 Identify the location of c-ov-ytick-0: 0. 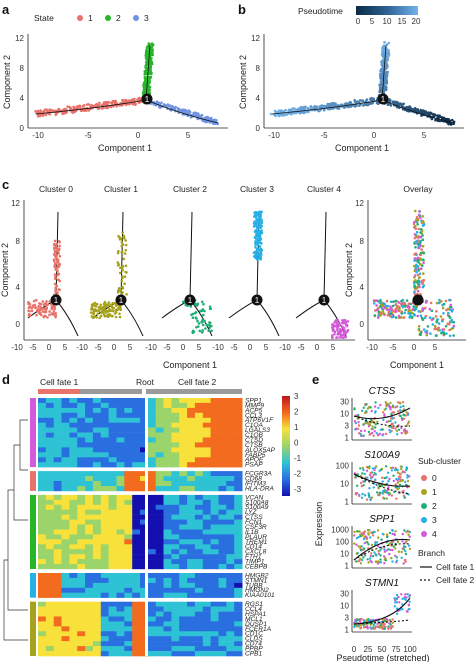
(362, 324).